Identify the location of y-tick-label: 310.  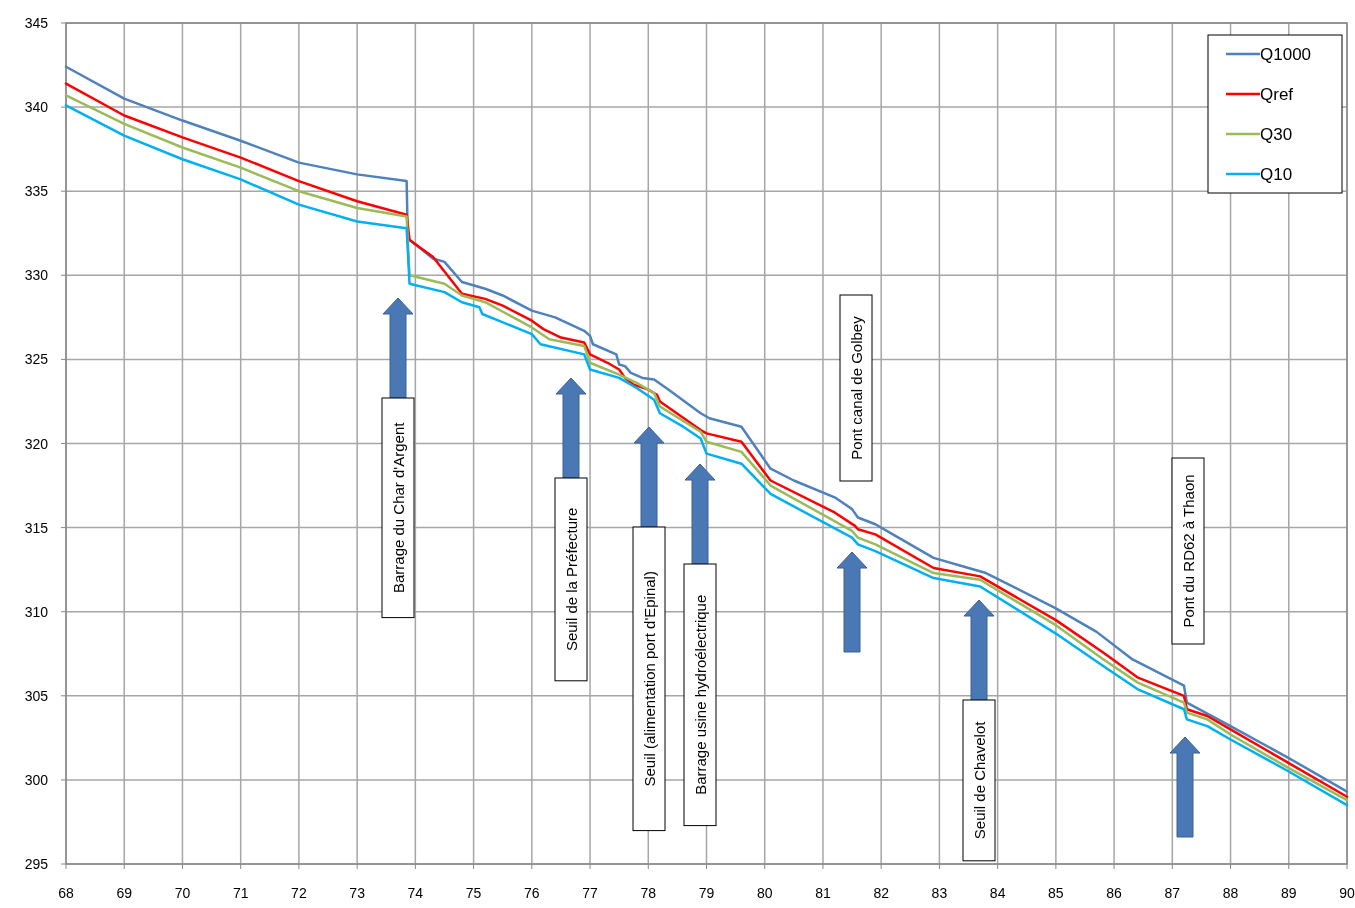
(36, 611).